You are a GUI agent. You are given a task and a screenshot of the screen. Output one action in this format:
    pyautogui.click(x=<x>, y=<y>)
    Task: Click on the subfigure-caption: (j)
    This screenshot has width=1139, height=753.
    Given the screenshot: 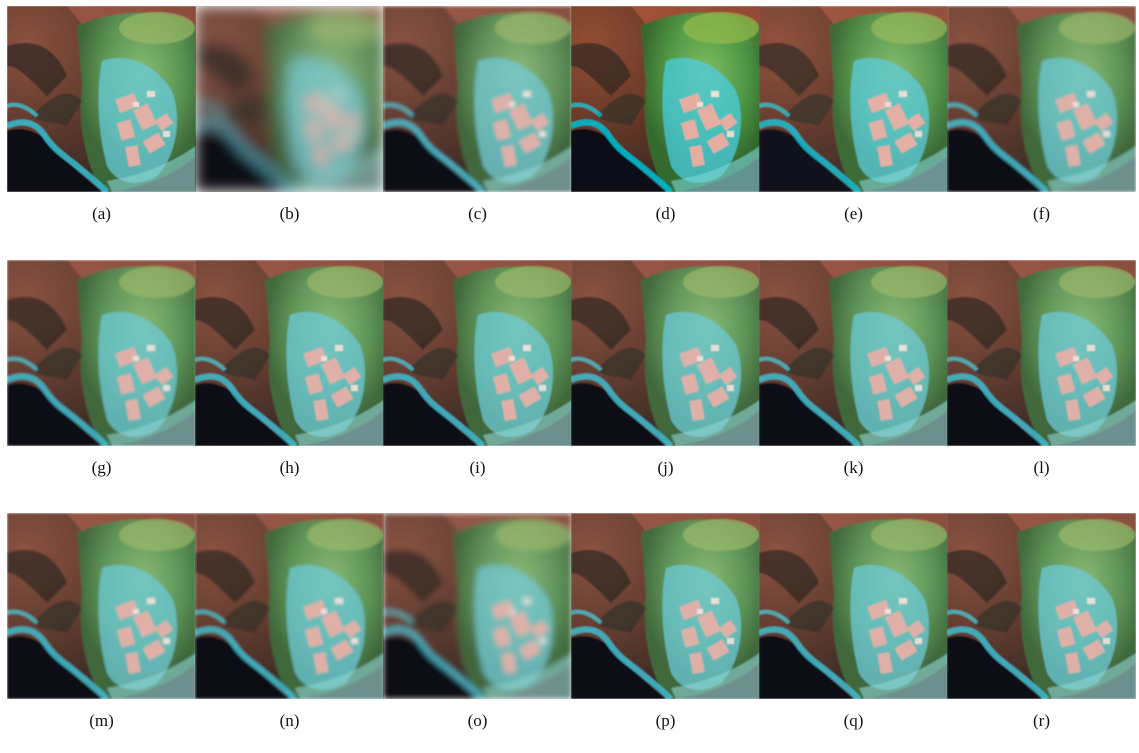 What is the action you would take?
    pyautogui.click(x=665, y=467)
    